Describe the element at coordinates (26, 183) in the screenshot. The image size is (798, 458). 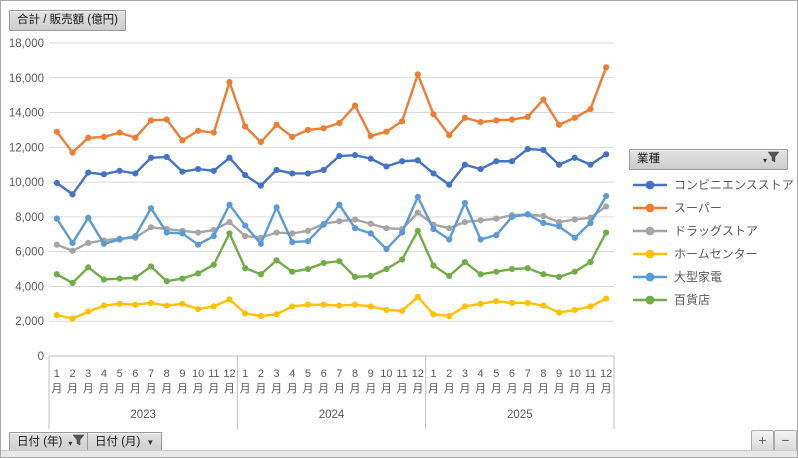
I see `y-axis-tick-label: 10,000` at that location.